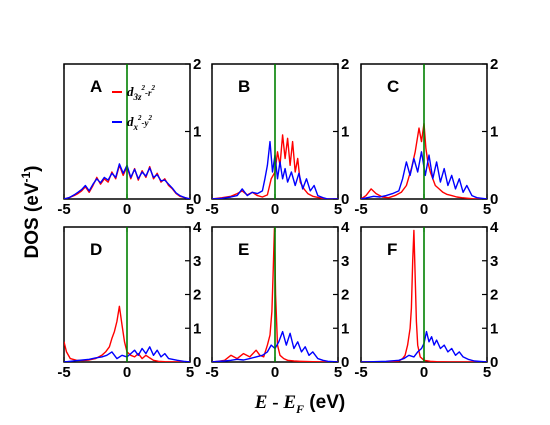  I want to click on x-axis-title: E - EF (eV), so click(299, 404).